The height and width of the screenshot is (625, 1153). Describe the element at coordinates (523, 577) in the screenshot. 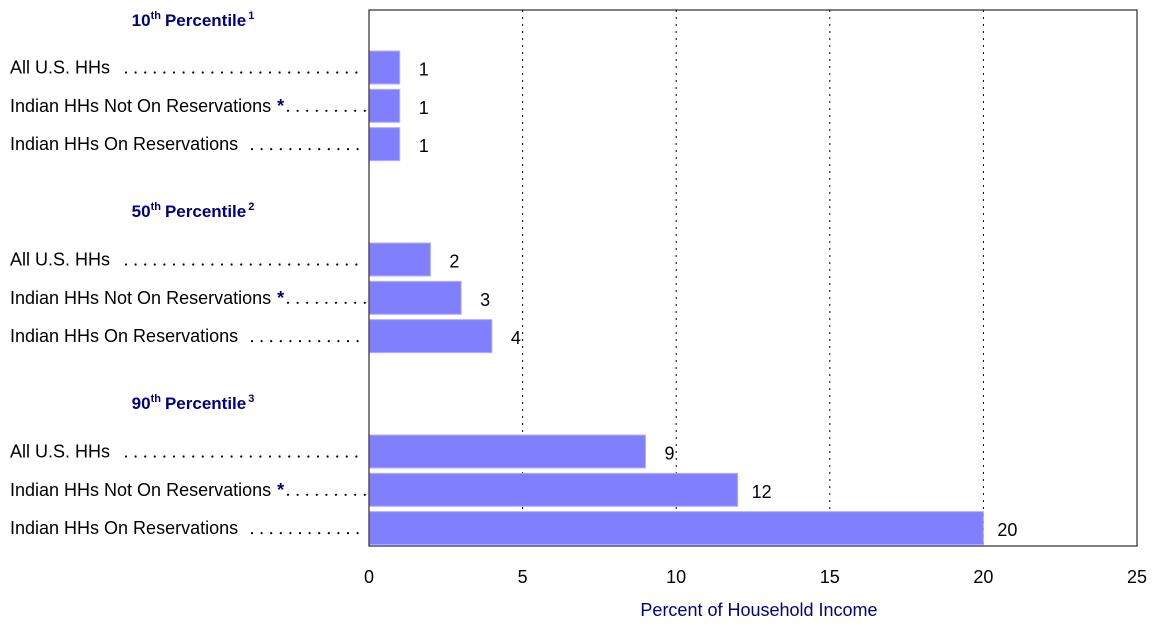

I see `x-tick-label: 5` at that location.